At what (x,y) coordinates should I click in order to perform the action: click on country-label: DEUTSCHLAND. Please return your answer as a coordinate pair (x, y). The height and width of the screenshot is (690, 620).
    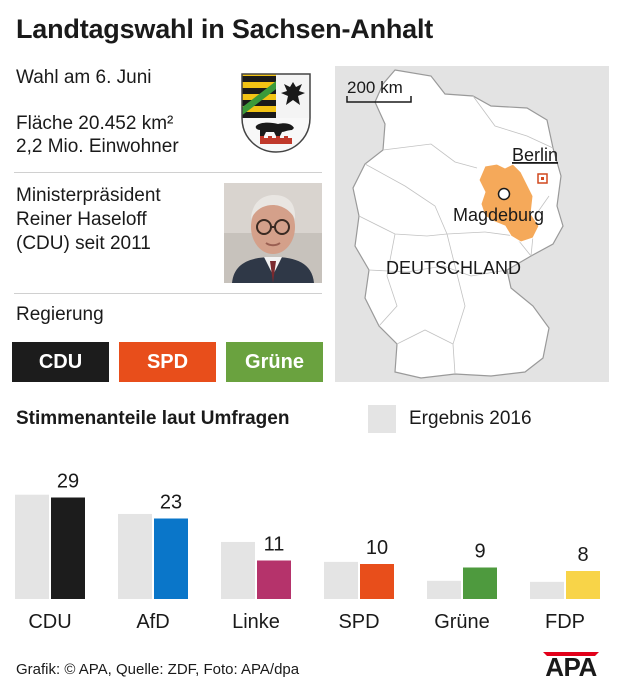
    Looking at the image, I should click on (453, 268).